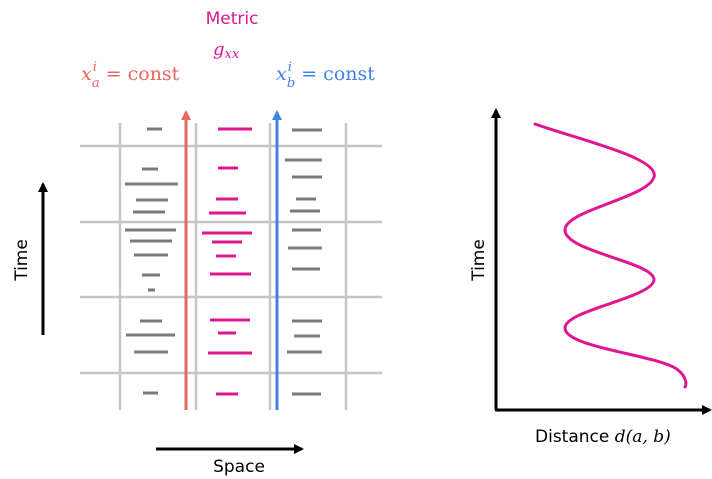 The height and width of the screenshot is (479, 712). Describe the element at coordinates (479, 260) in the screenshot. I see `distance-plot-time-label: Time` at that location.